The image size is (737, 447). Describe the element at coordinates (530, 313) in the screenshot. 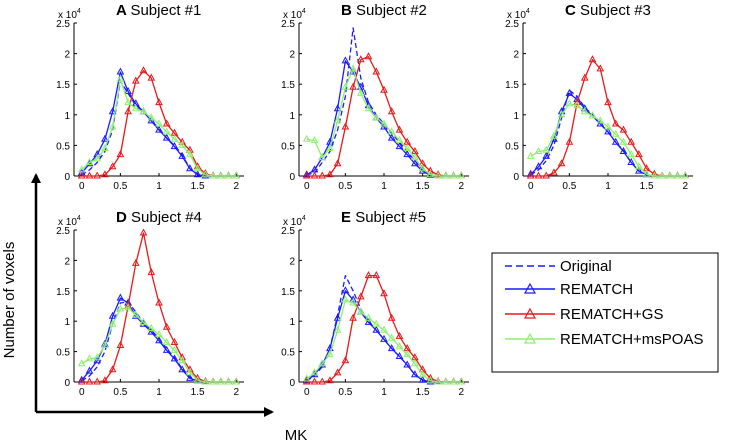

I see `legend-marker-rematch-gs` at that location.